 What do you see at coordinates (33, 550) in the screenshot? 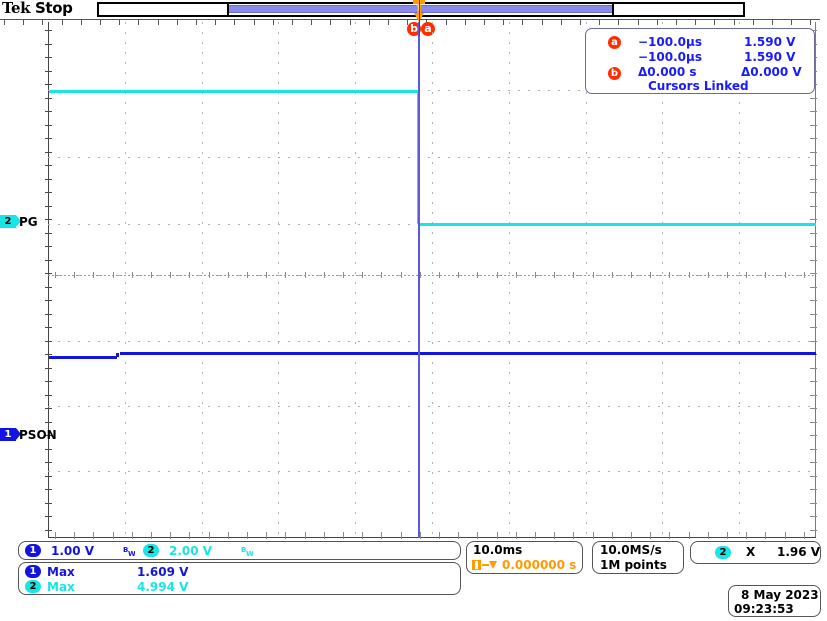
I see `ch1-badge: 1` at bounding box center [33, 550].